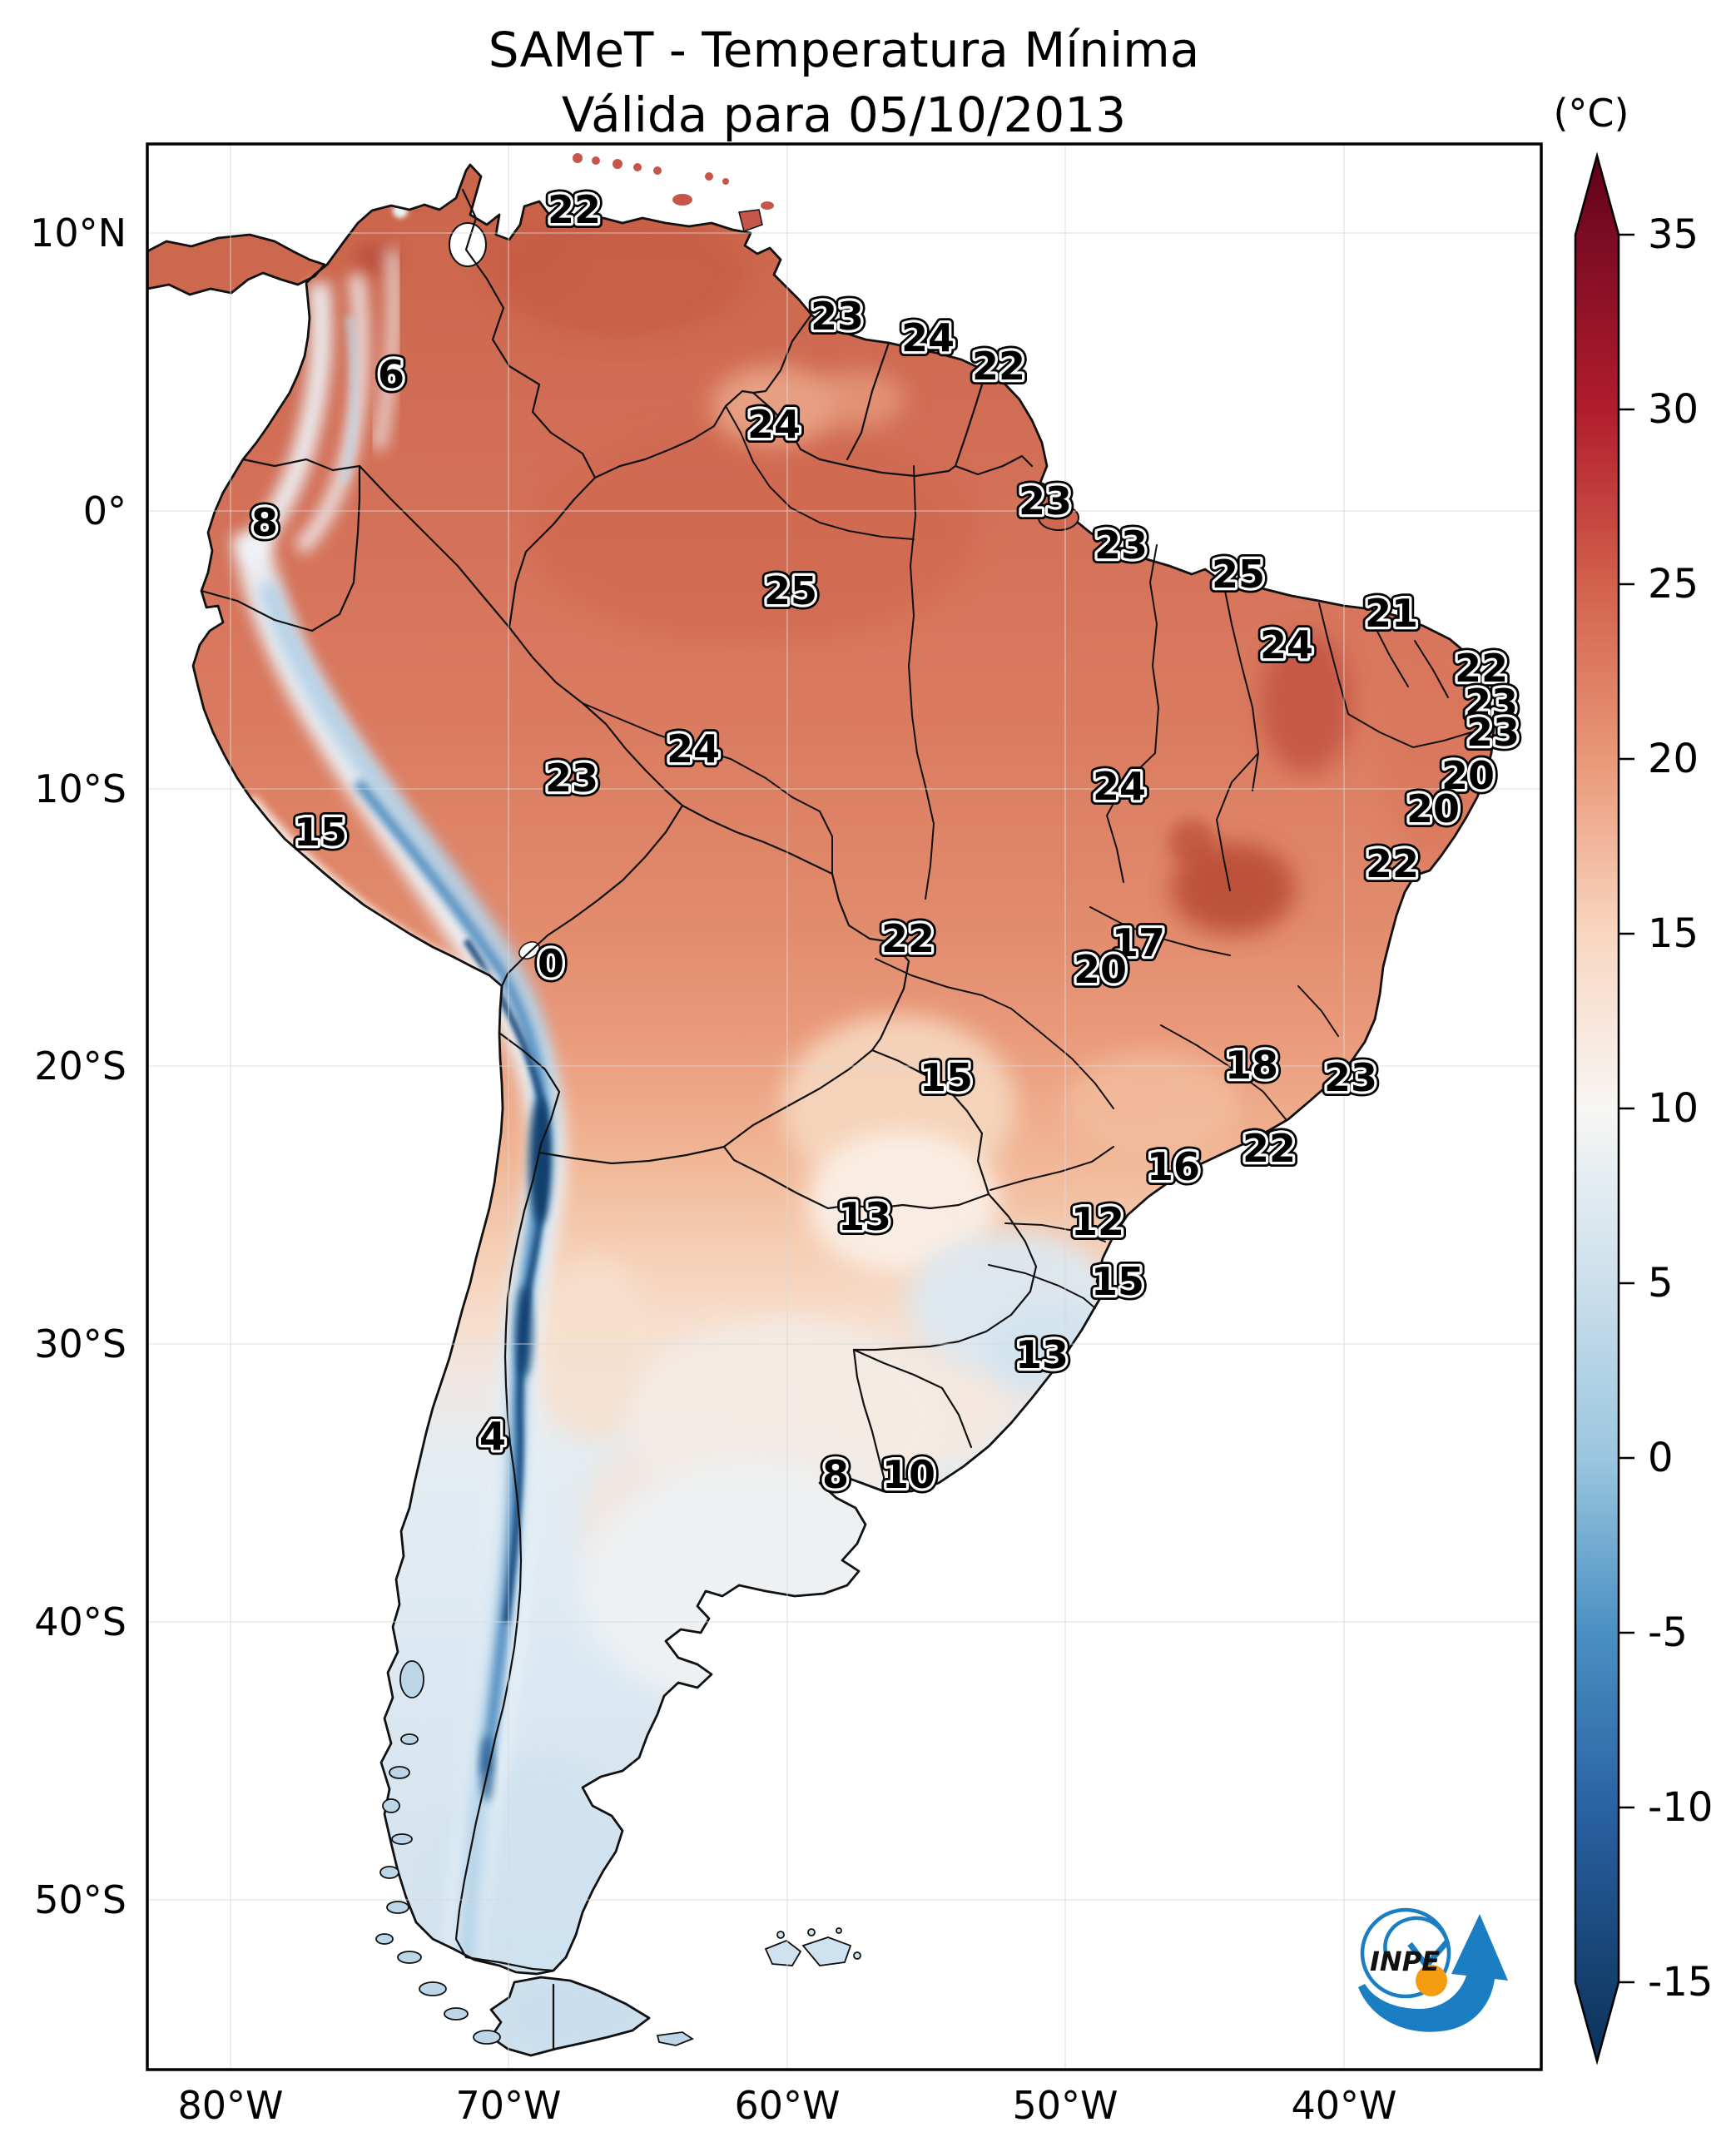 The height and width of the screenshot is (2152, 1736). What do you see at coordinates (1591, 113) in the screenshot?
I see `colorbar-unit-label: (°C)` at bounding box center [1591, 113].